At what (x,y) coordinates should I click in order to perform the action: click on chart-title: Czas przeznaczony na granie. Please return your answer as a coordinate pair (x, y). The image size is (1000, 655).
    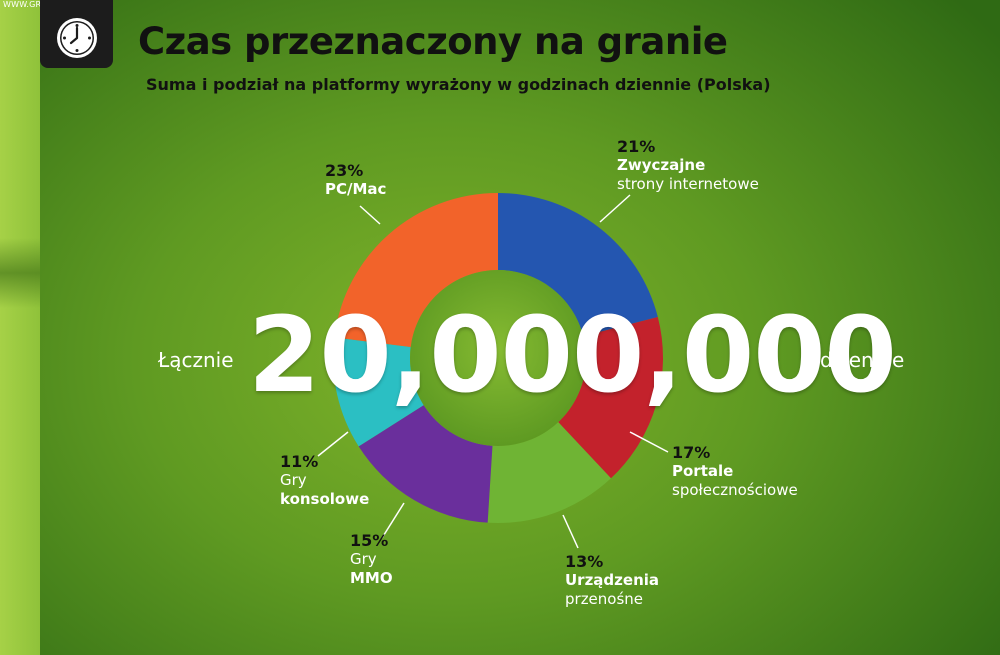
    Looking at the image, I should click on (433, 41).